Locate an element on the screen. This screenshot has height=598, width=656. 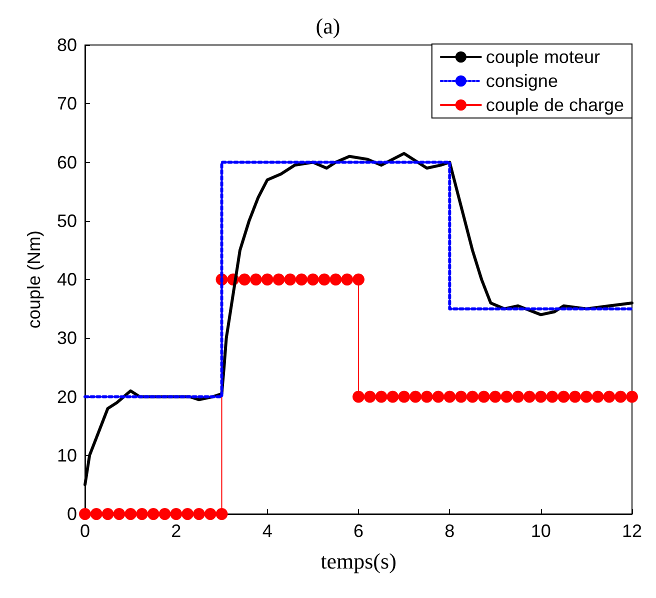
y-tick-label: 30 is located at coordinates (66, 338).